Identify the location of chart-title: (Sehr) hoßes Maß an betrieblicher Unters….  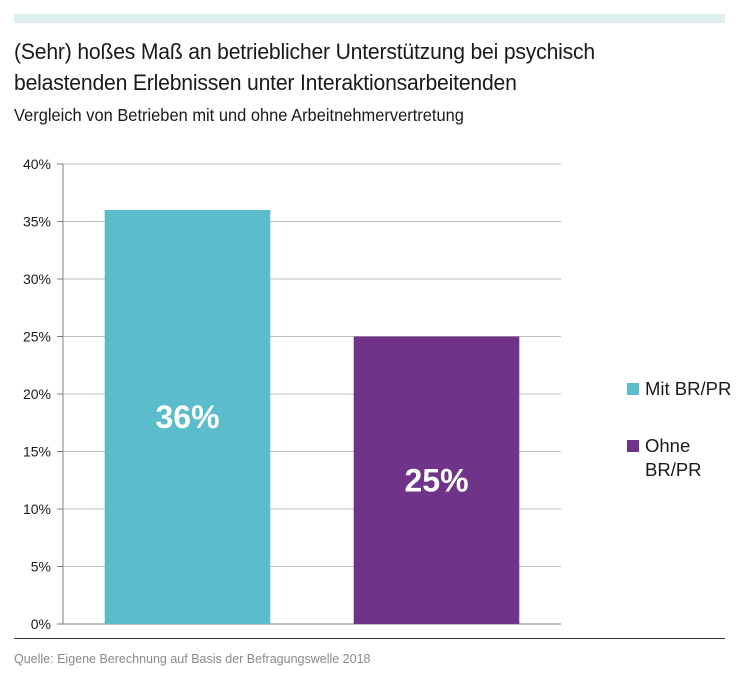
(305, 67).